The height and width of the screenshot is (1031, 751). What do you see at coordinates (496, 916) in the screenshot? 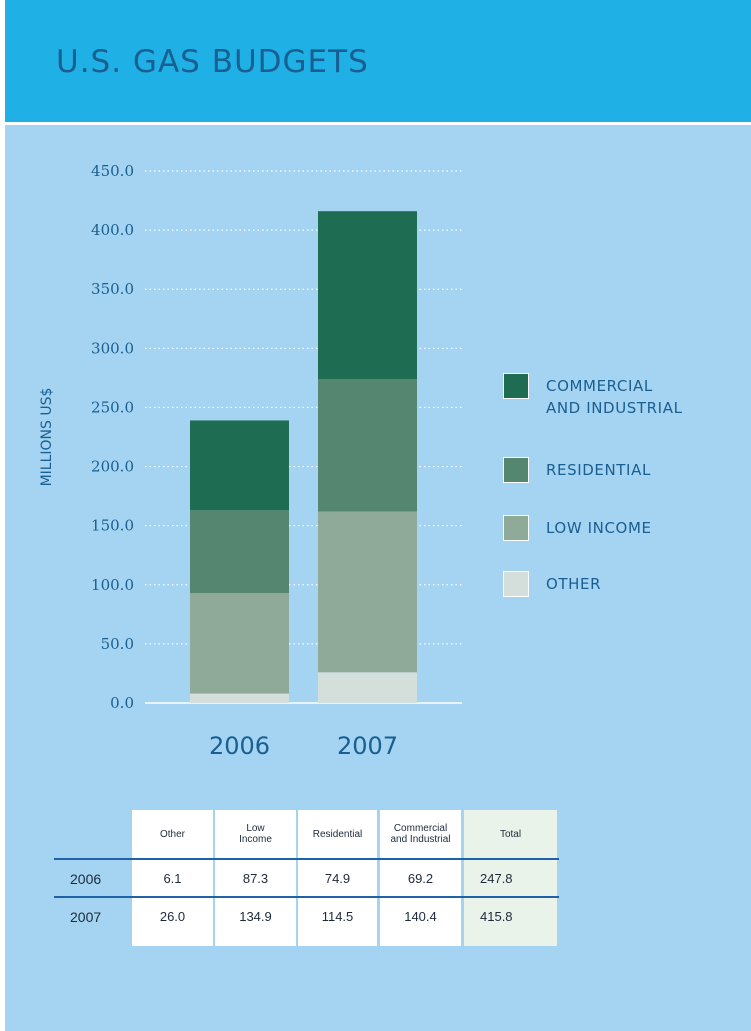
I see `table-cell: 415.8` at bounding box center [496, 916].